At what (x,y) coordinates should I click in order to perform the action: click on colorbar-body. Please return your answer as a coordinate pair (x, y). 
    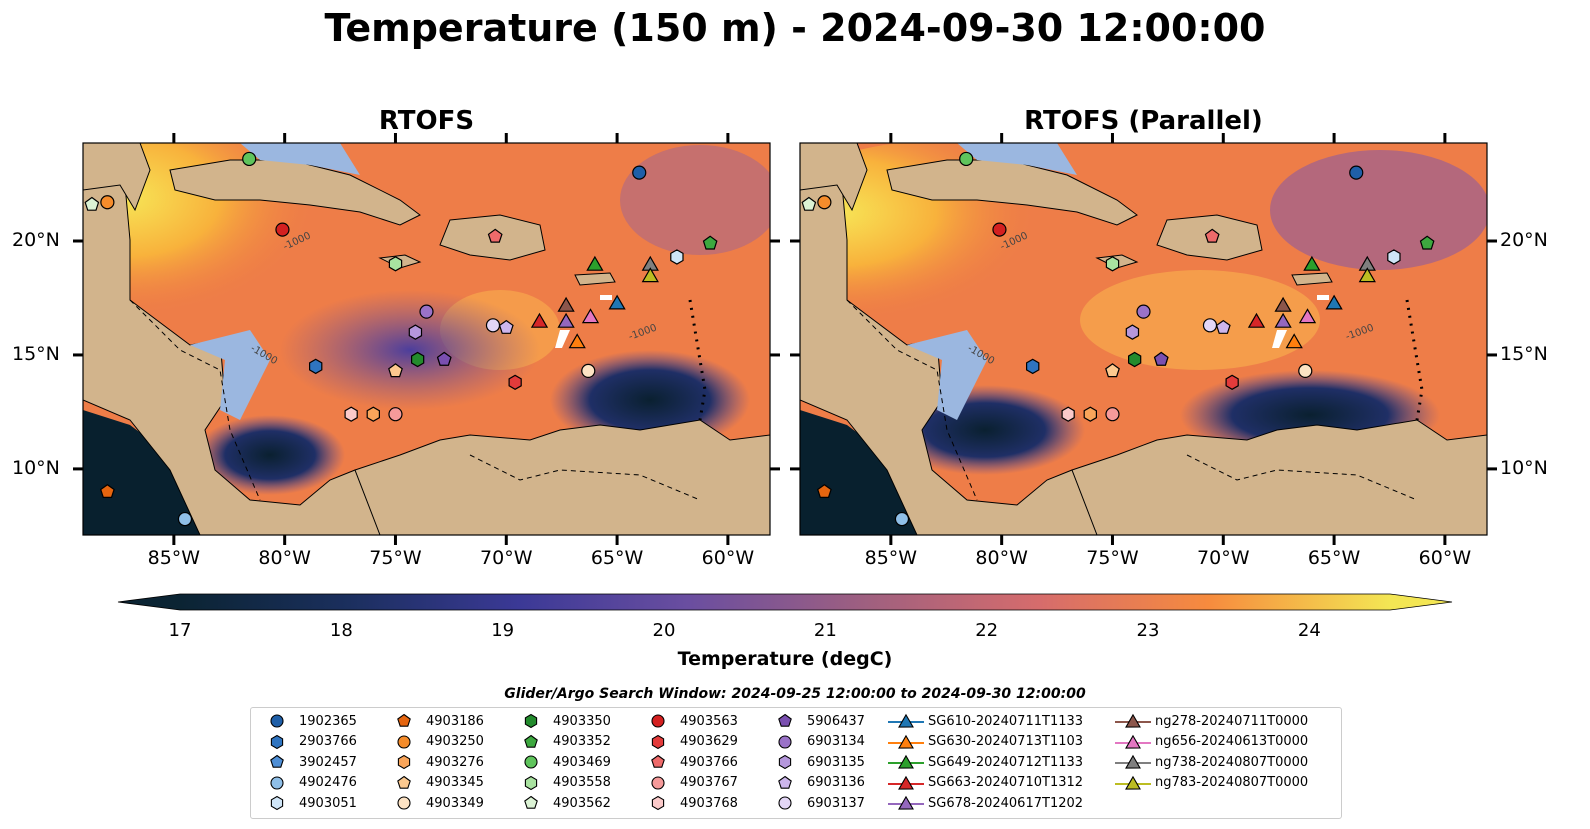
    Looking at the image, I should click on (785, 602).